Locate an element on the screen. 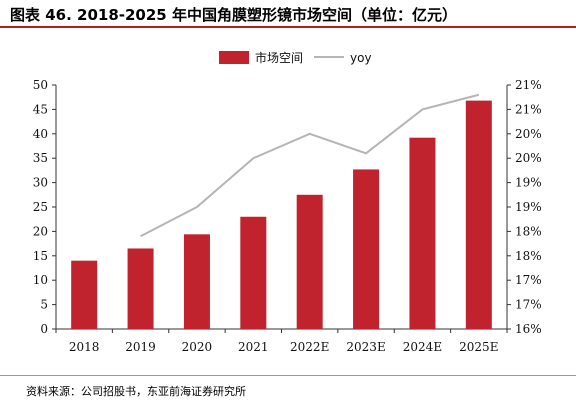 Image resolution: width=576 pixels, height=408 pixels. source-note: 资料来源：公司招股书，东亚前海证券研究所 is located at coordinates (136, 391).